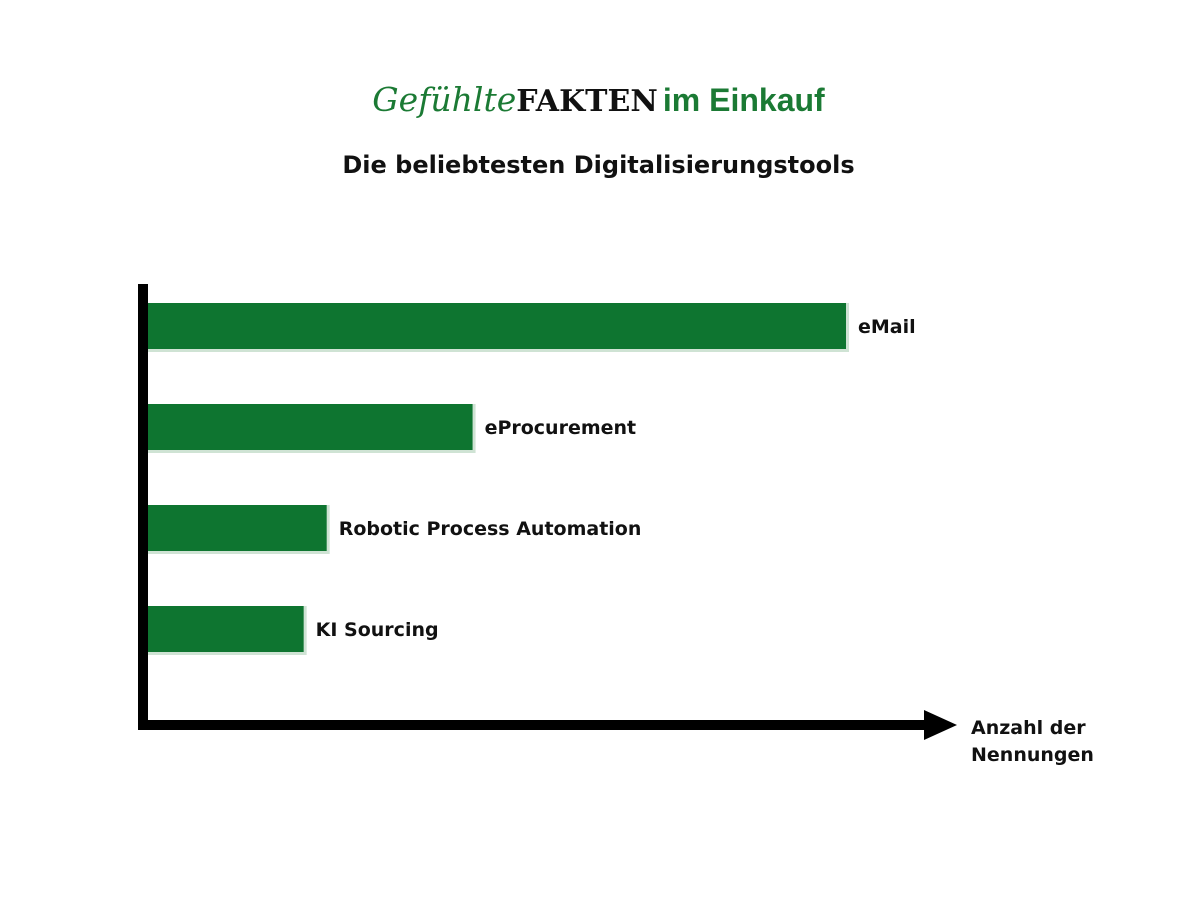  What do you see at coordinates (561, 428) in the screenshot?
I see `bar-label: eProcurement` at bounding box center [561, 428].